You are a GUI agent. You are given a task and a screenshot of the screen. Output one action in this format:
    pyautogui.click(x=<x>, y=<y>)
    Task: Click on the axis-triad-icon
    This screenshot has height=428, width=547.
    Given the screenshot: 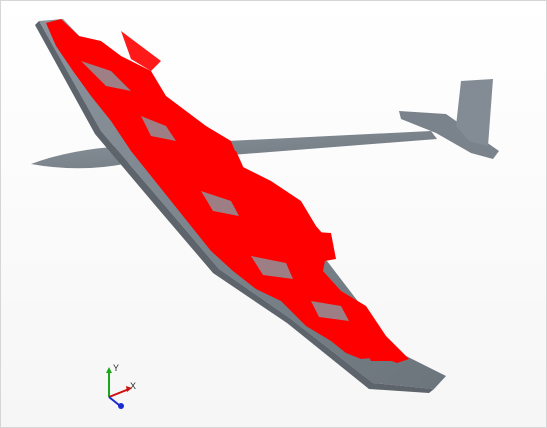 What is the action you would take?
    pyautogui.click(x=119, y=388)
    